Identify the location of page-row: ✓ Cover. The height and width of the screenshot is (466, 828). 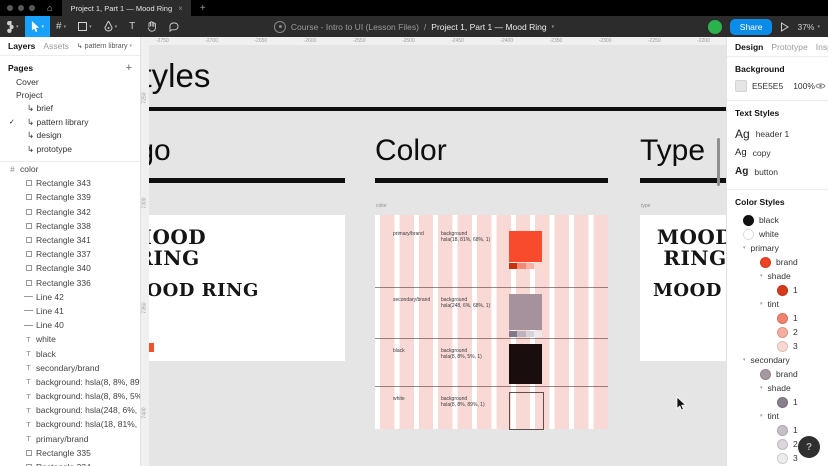
(70, 82).